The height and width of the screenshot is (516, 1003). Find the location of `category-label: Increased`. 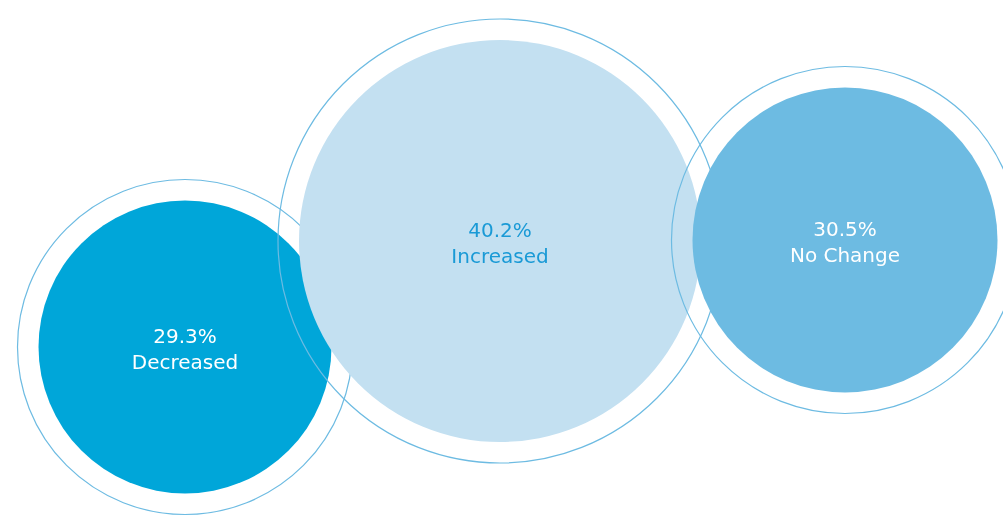

category-label: Increased is located at coordinates (500, 256).